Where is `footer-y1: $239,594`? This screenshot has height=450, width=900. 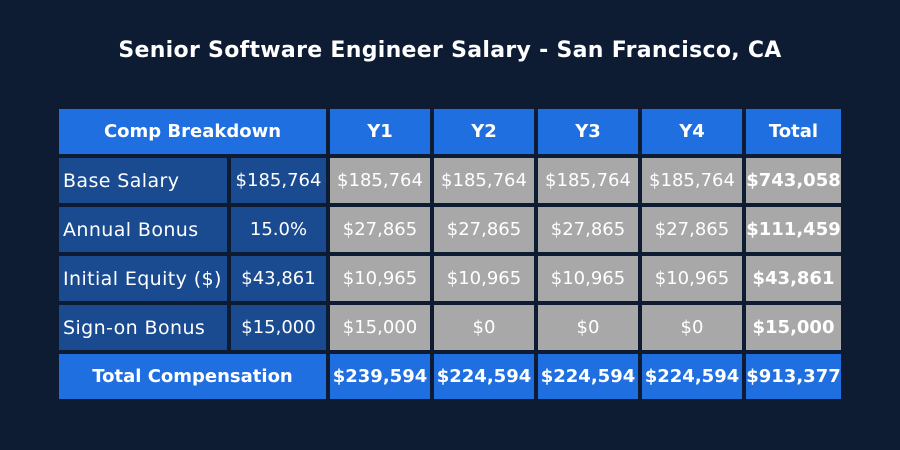
footer-y1: $239,594 is located at coordinates (380, 376).